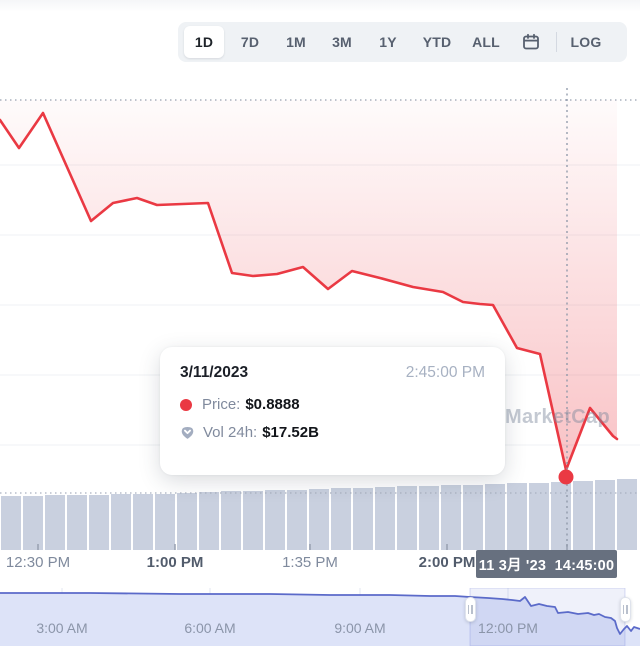 Image resolution: width=640 pixels, height=658 pixels. Describe the element at coordinates (320, 613) in the screenshot. I see `brush-line` at that location.